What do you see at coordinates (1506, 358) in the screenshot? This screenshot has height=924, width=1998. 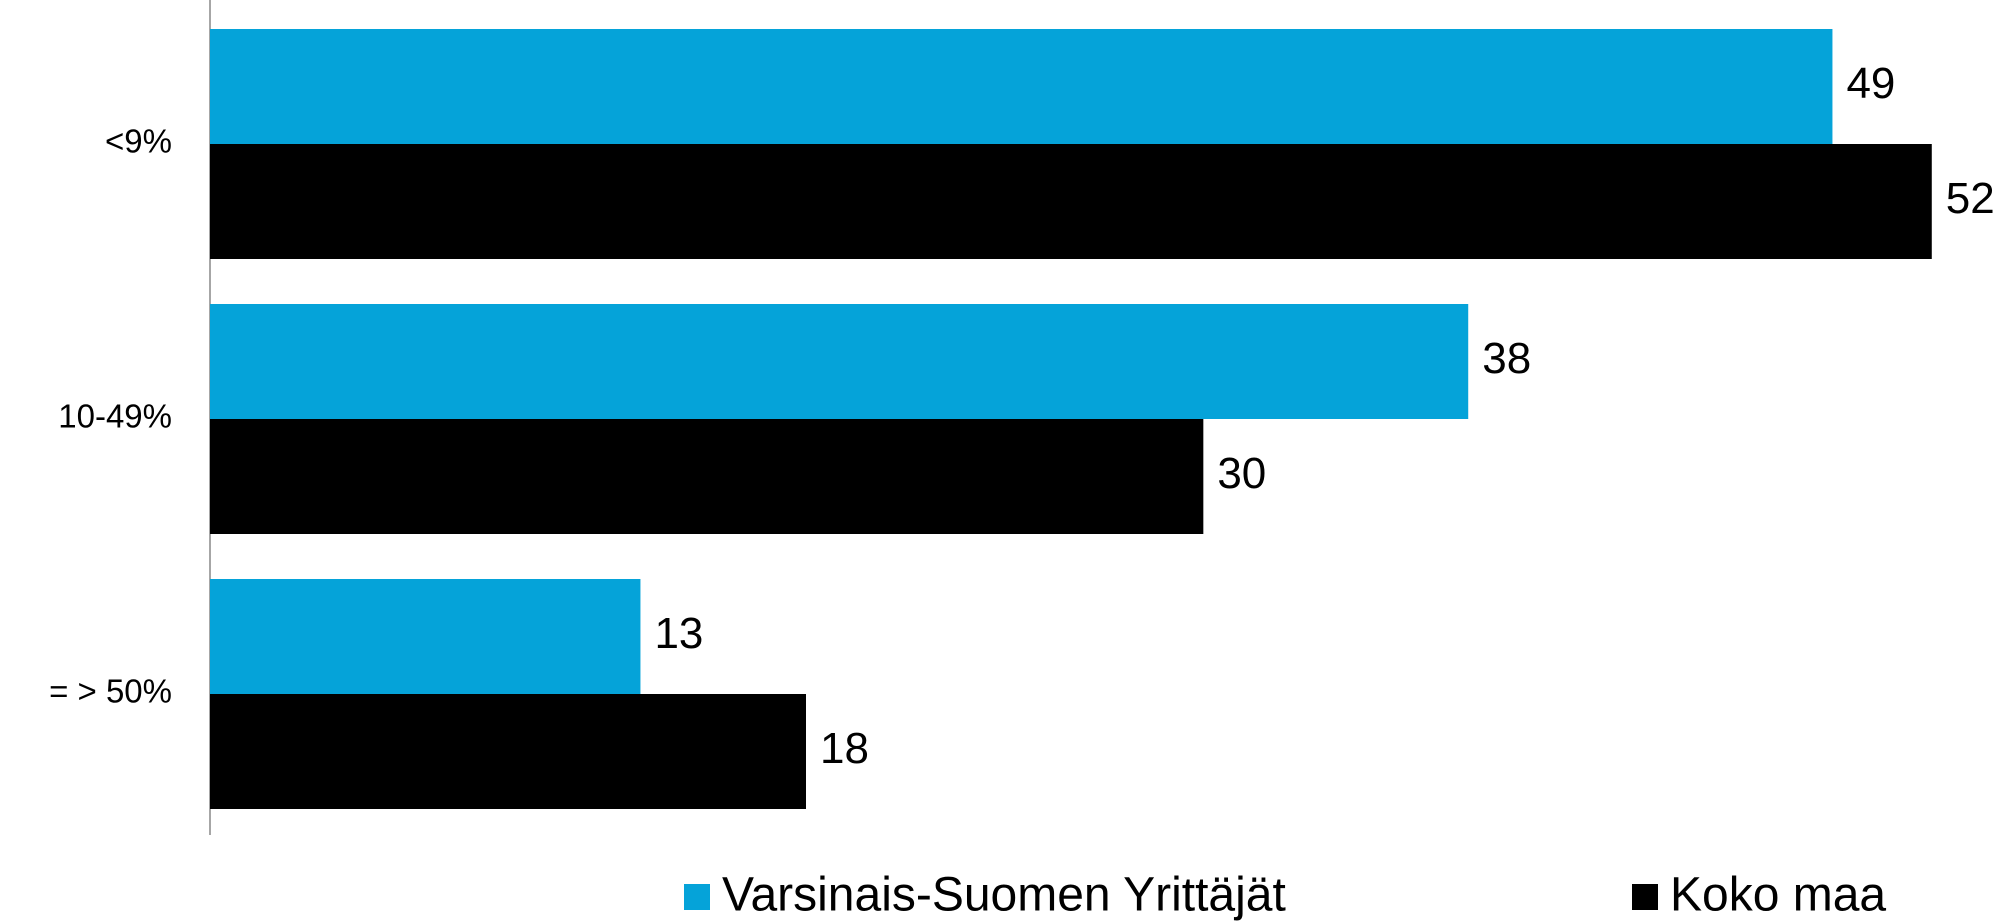 I see `value-label: 38` at bounding box center [1506, 358].